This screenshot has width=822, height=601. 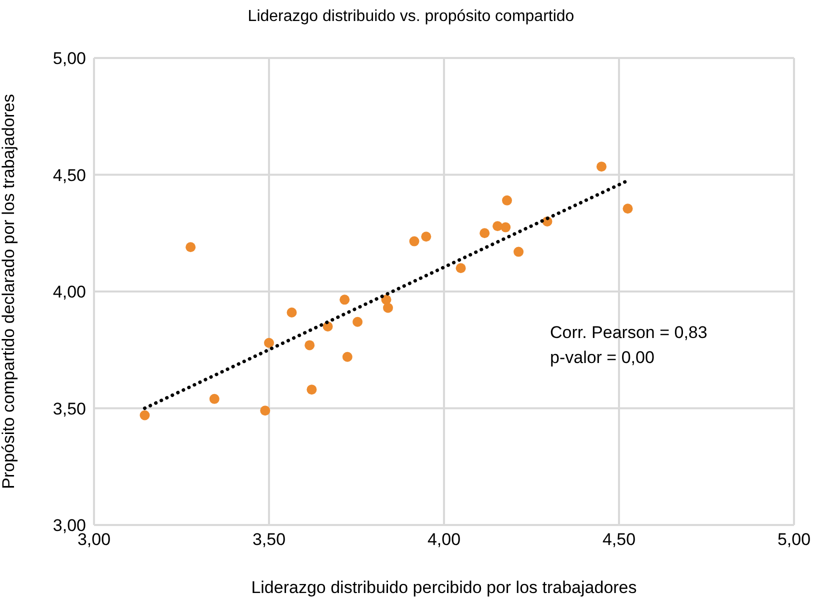 I want to click on y-tick-label: 5,00, so click(x=69, y=58).